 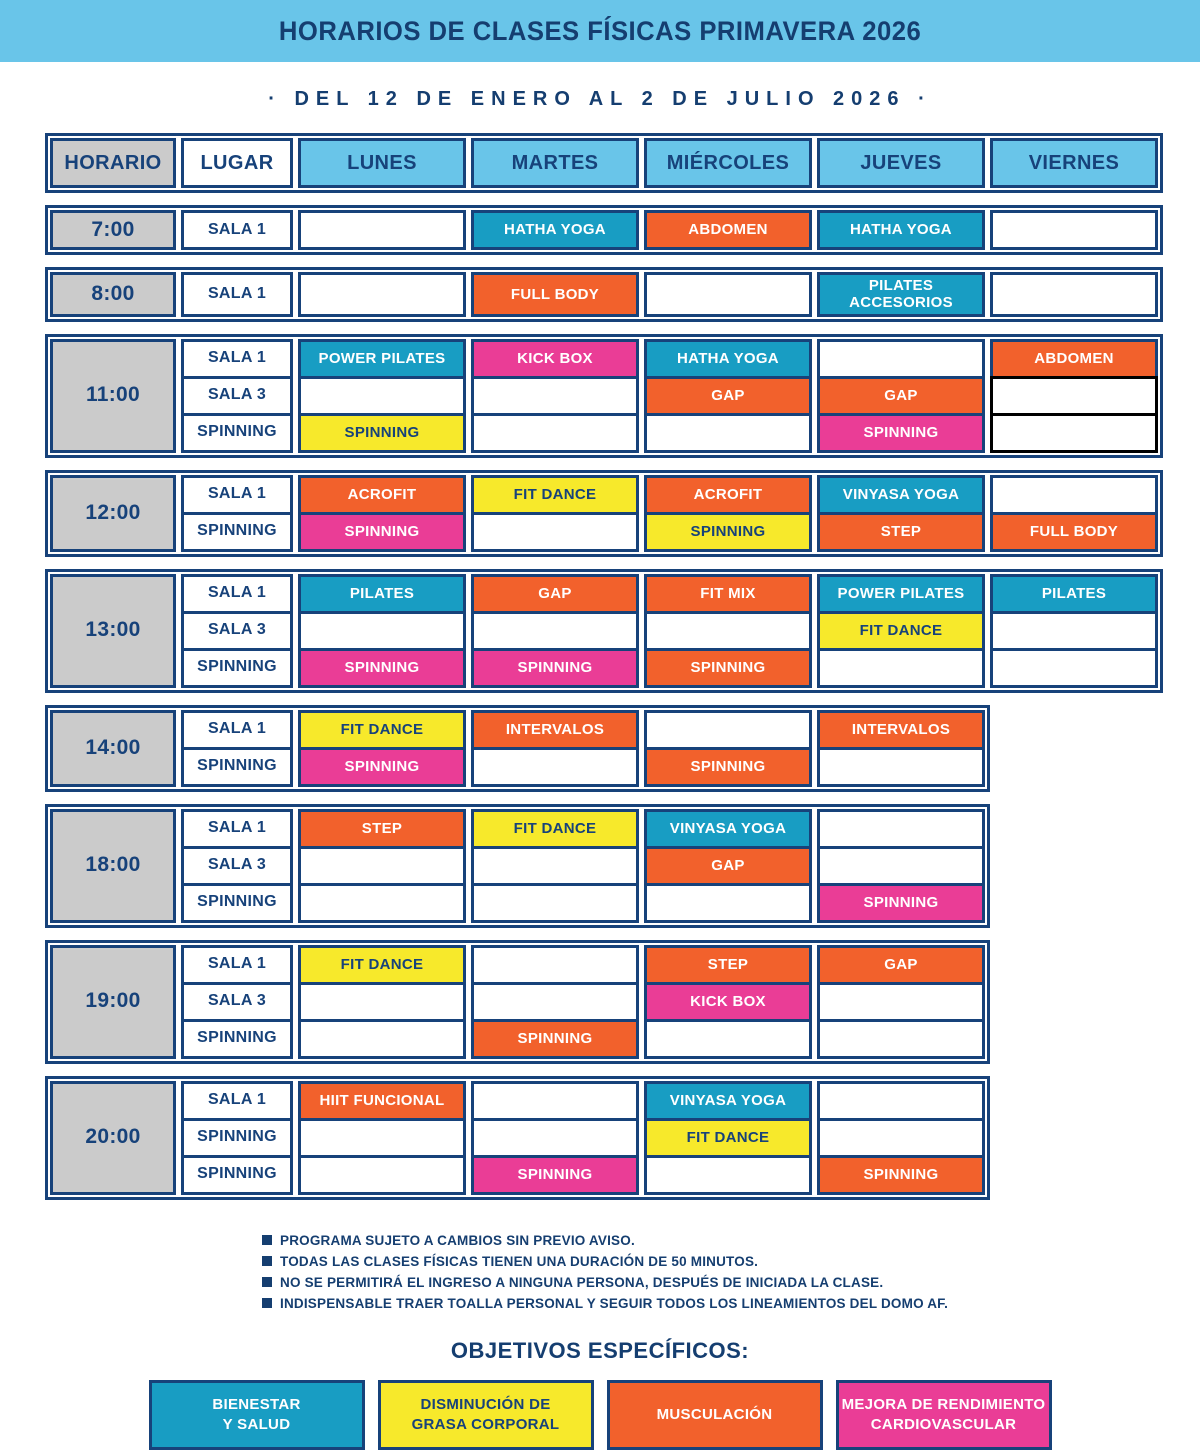 I want to click on time-label: 14:00, so click(x=113, y=748).